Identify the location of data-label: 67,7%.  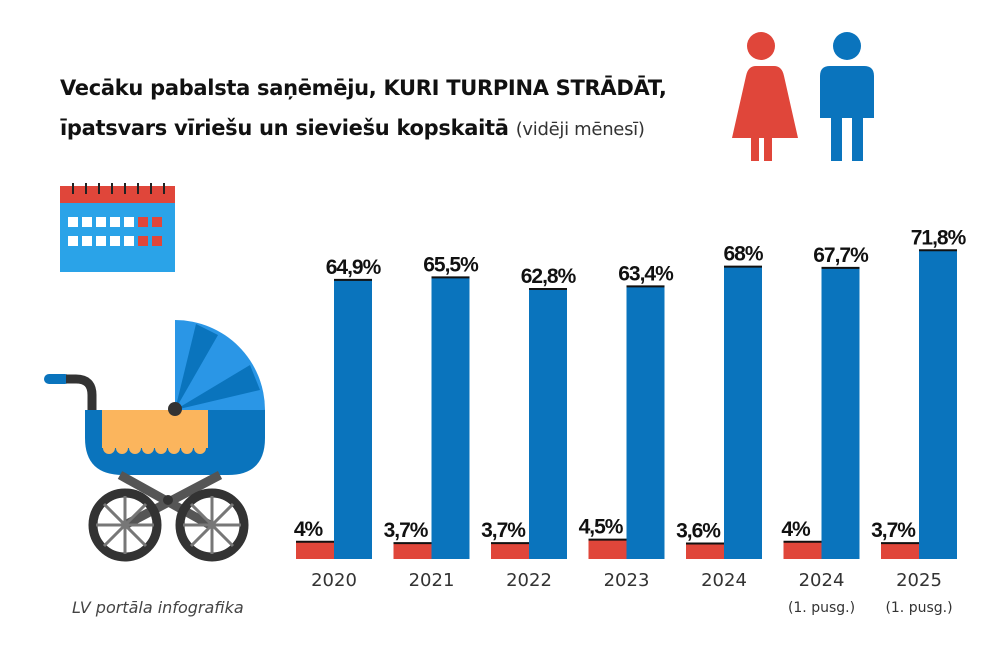
(841, 255).